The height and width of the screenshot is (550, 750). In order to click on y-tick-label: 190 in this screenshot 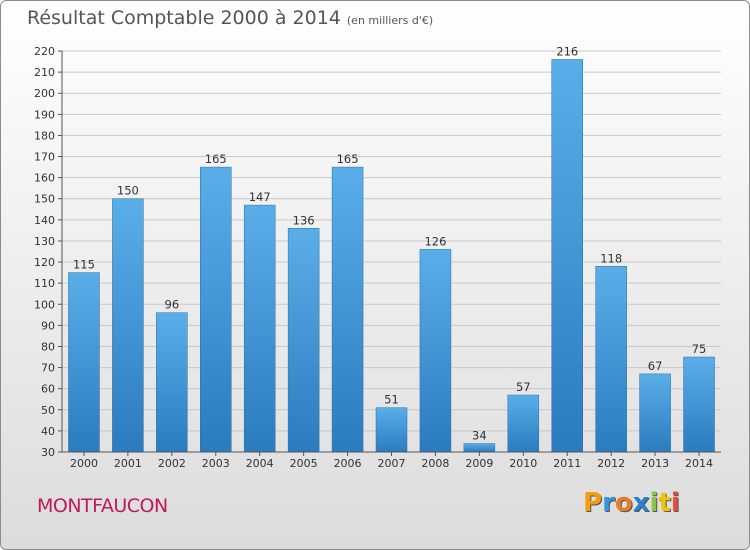, I will do `click(44, 114)`.